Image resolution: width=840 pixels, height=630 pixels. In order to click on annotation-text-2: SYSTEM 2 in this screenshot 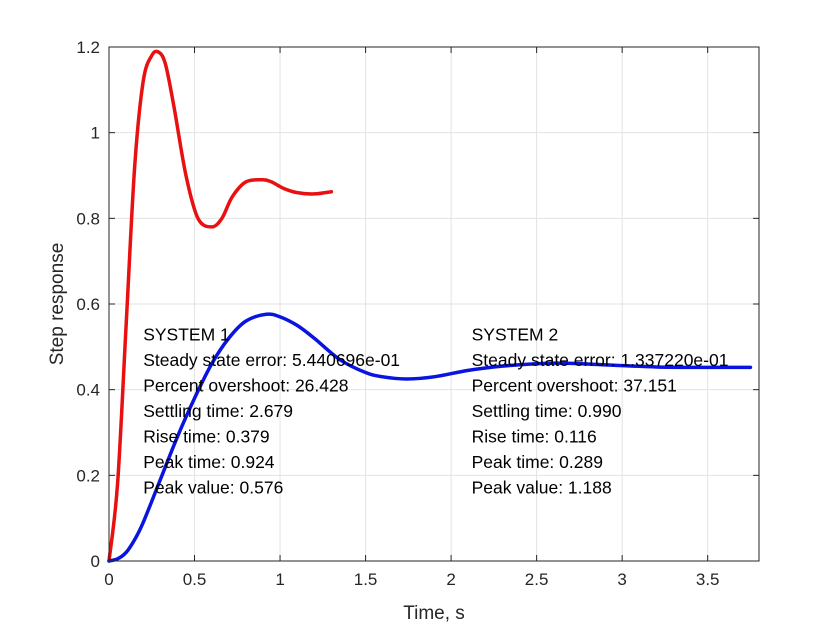, I will do `click(515, 334)`.